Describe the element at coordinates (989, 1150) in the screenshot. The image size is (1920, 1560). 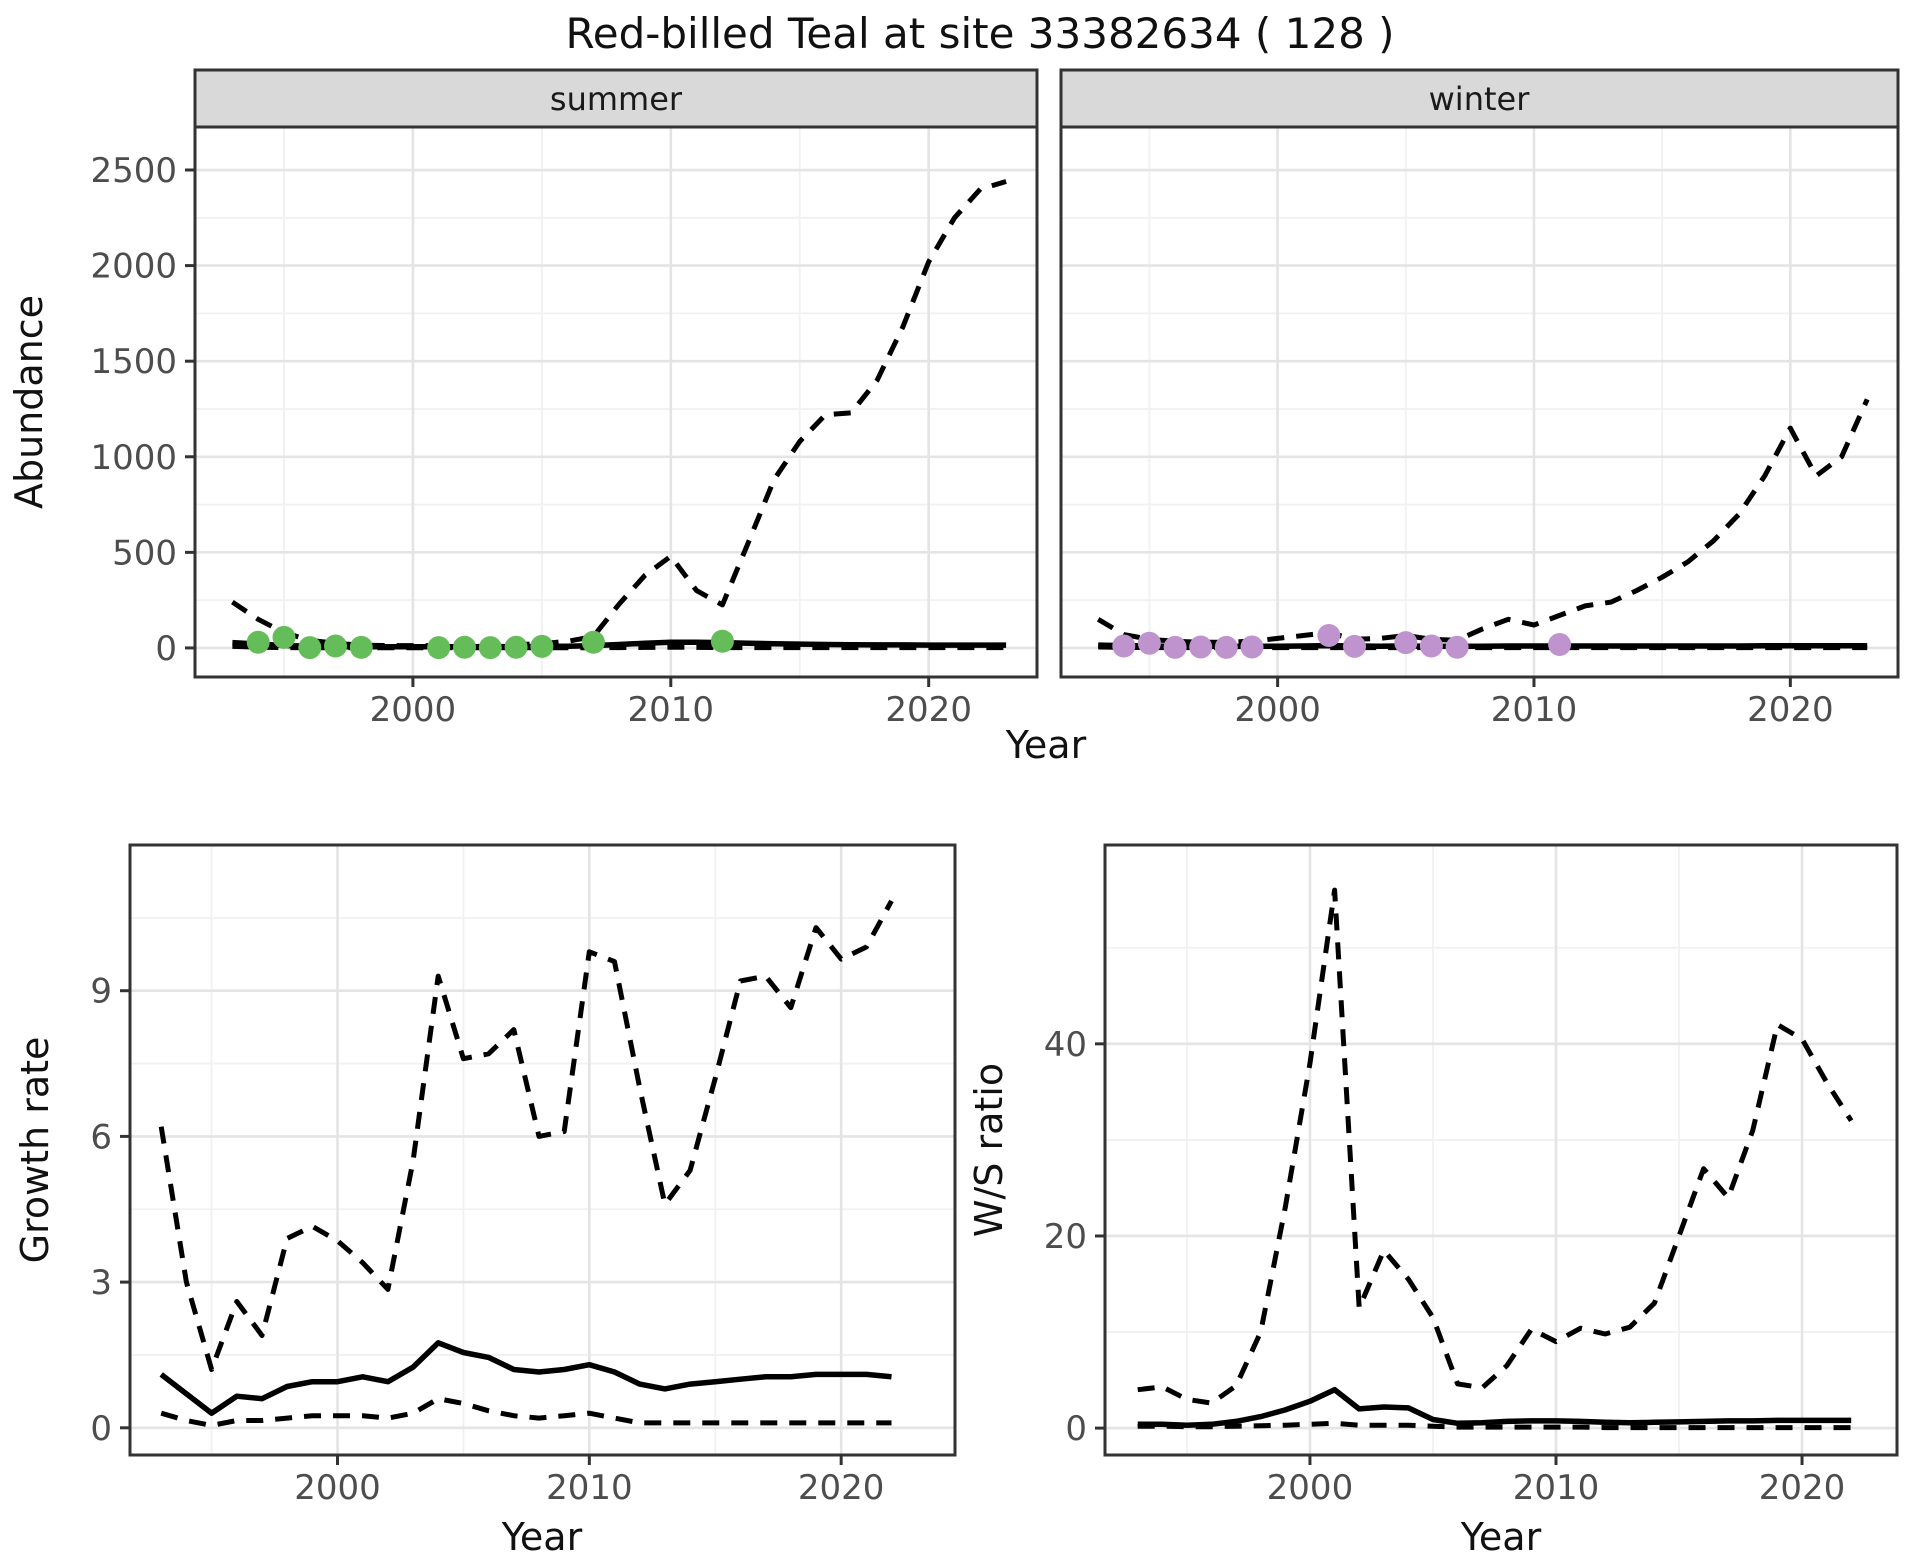
I see `y-axis-title-ws-ratio: W/S ratio` at that location.